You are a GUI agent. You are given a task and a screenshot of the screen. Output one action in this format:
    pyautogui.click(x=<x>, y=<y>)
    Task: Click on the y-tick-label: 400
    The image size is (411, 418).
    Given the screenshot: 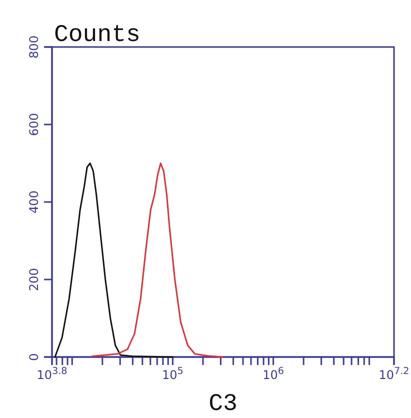 What is the action you would take?
    pyautogui.click(x=34, y=202)
    